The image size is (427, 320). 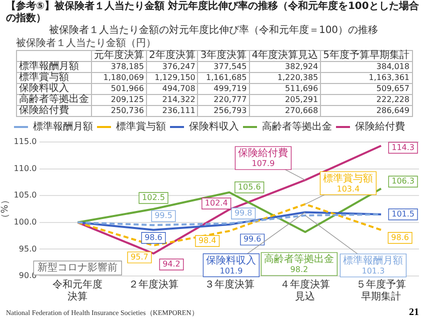 What do you see at coordinates (305, 290) in the screenshot?
I see `x-tick-label: ４年度決算見込` at bounding box center [305, 290].